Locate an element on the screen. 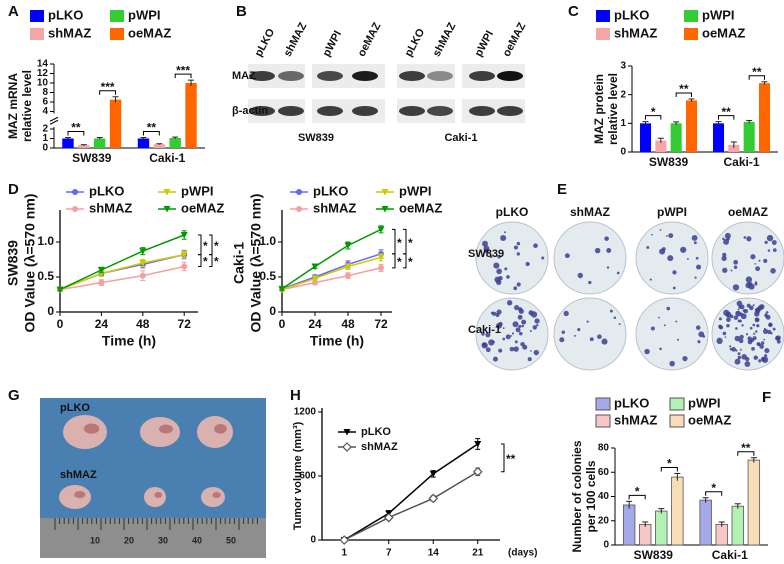 This screenshot has height=564, width=784. y-tick-label: 1 is located at coordinates (45, 138).